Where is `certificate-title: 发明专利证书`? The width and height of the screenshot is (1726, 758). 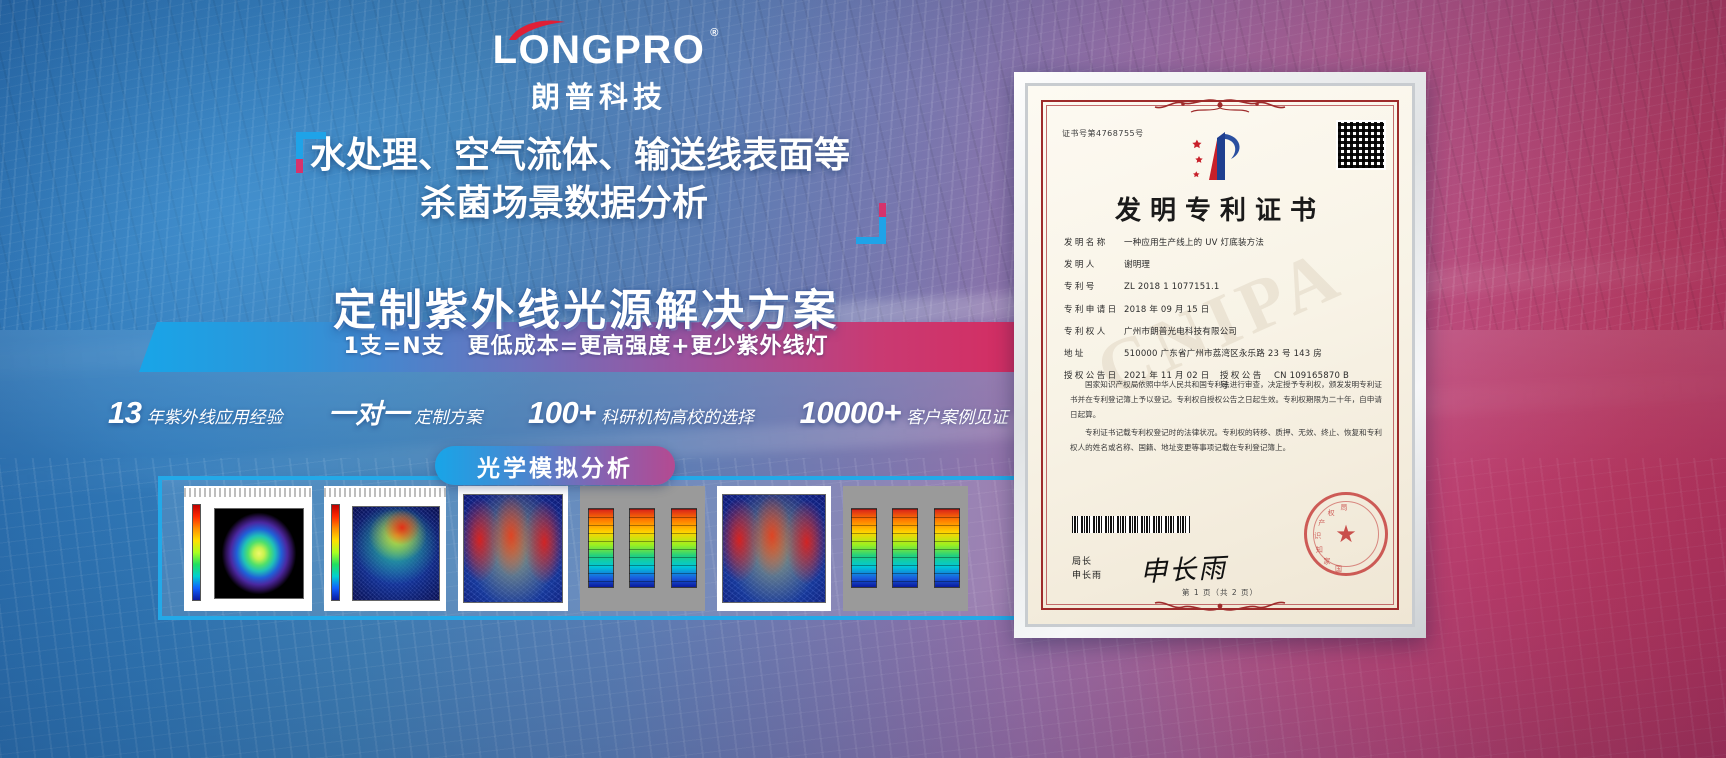 certificate-title: 发明专利证书 is located at coordinates (1219, 210).